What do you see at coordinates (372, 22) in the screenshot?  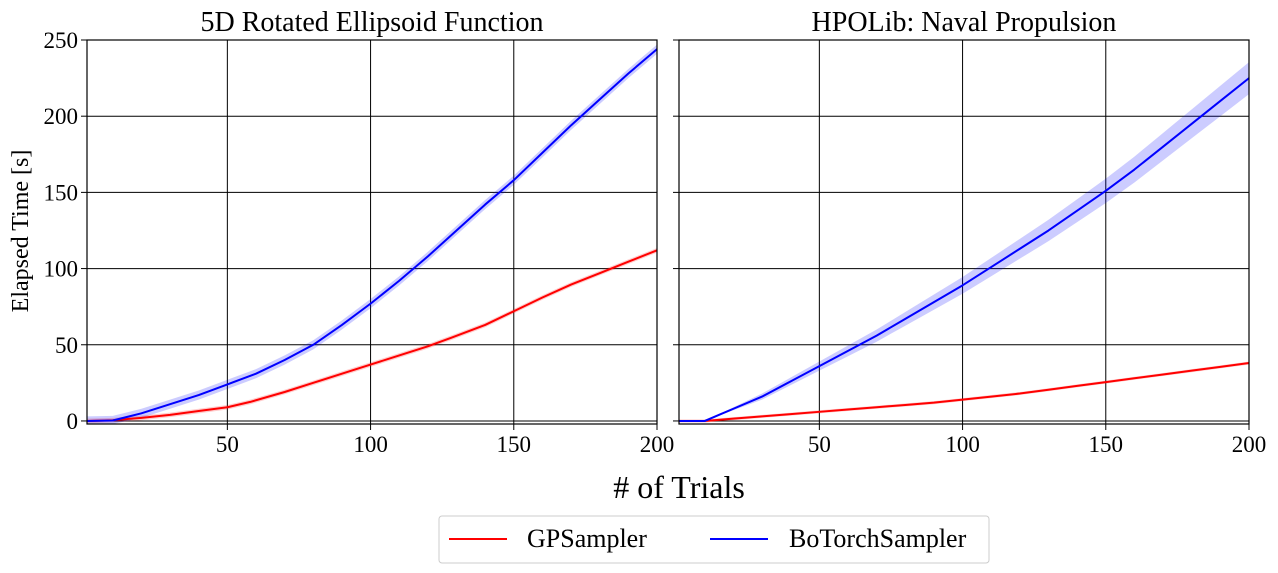 I see `subplot-title: 5D Rotated Ellipsoid Function` at bounding box center [372, 22].